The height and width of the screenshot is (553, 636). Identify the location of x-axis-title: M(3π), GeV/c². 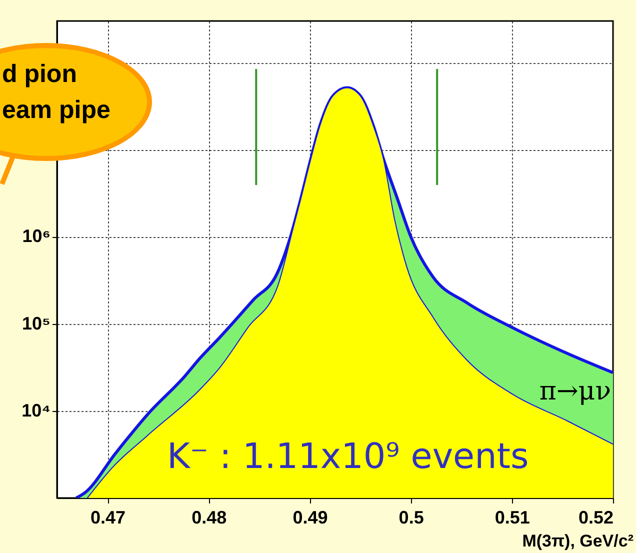
(578, 541).